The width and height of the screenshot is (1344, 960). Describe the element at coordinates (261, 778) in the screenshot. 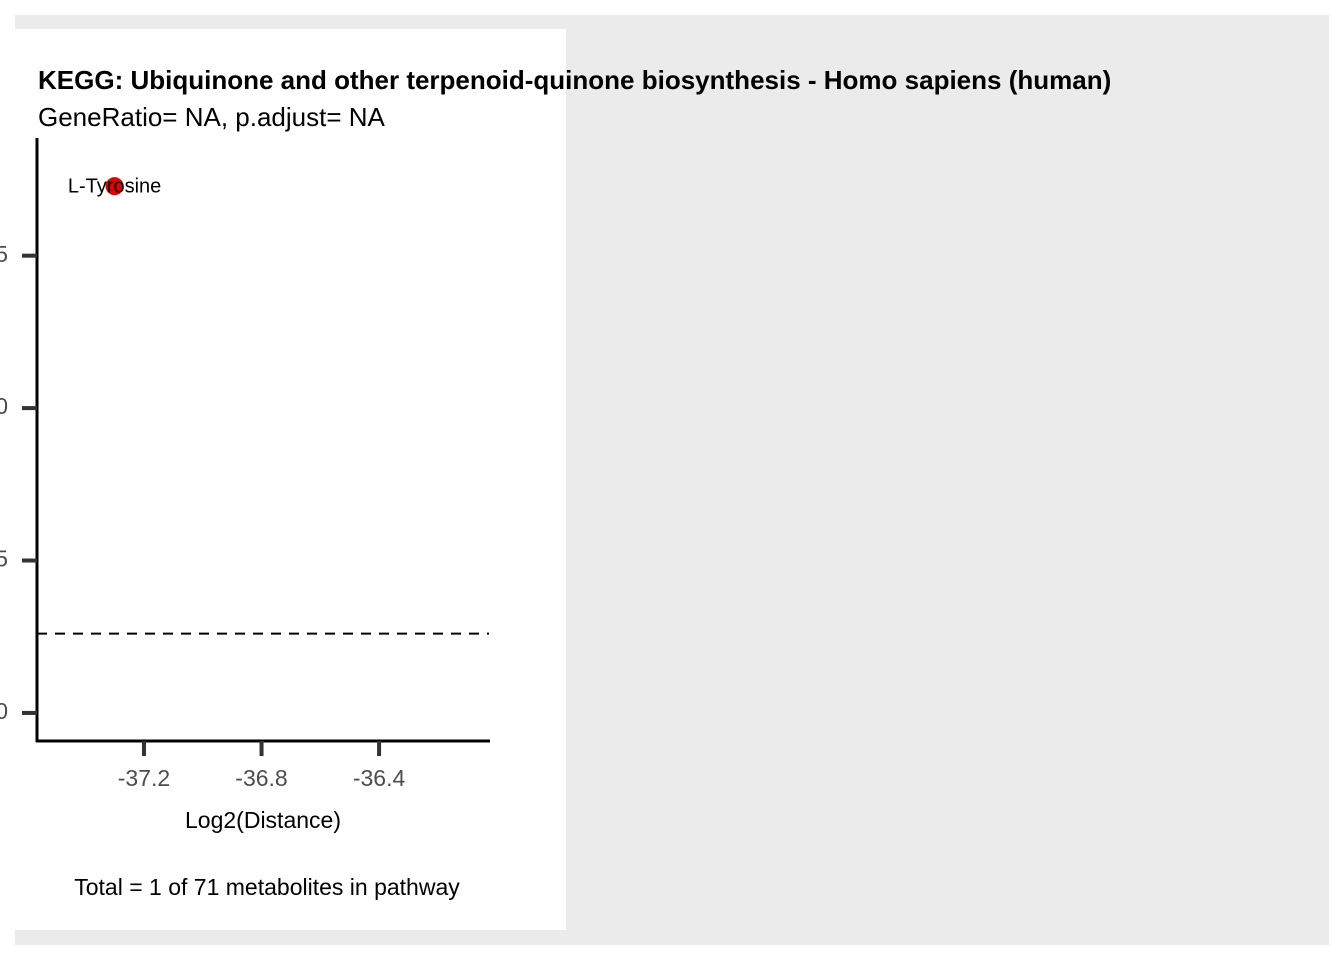

I see `x-tick-label: -36.8` at that location.